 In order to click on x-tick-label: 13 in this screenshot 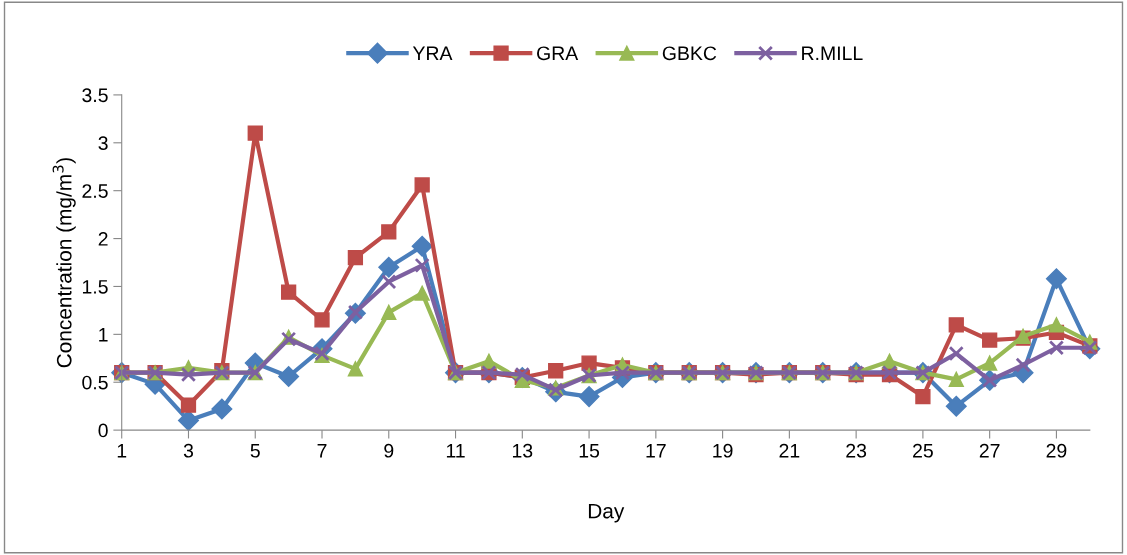, I will do `click(522, 450)`.